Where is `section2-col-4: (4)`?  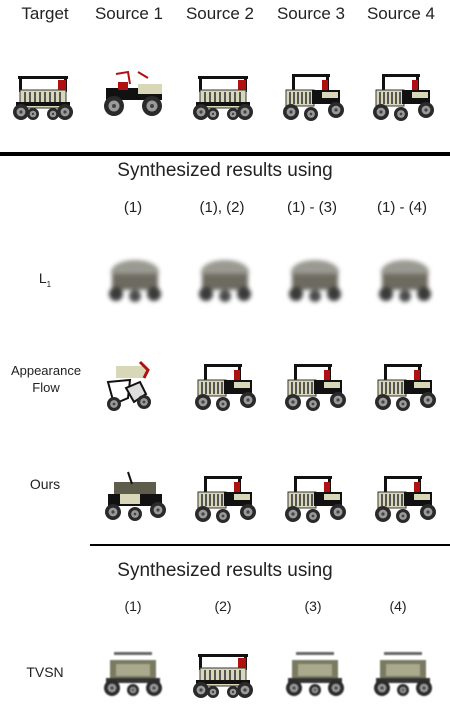 section2-col-4: (4) is located at coordinates (398, 606).